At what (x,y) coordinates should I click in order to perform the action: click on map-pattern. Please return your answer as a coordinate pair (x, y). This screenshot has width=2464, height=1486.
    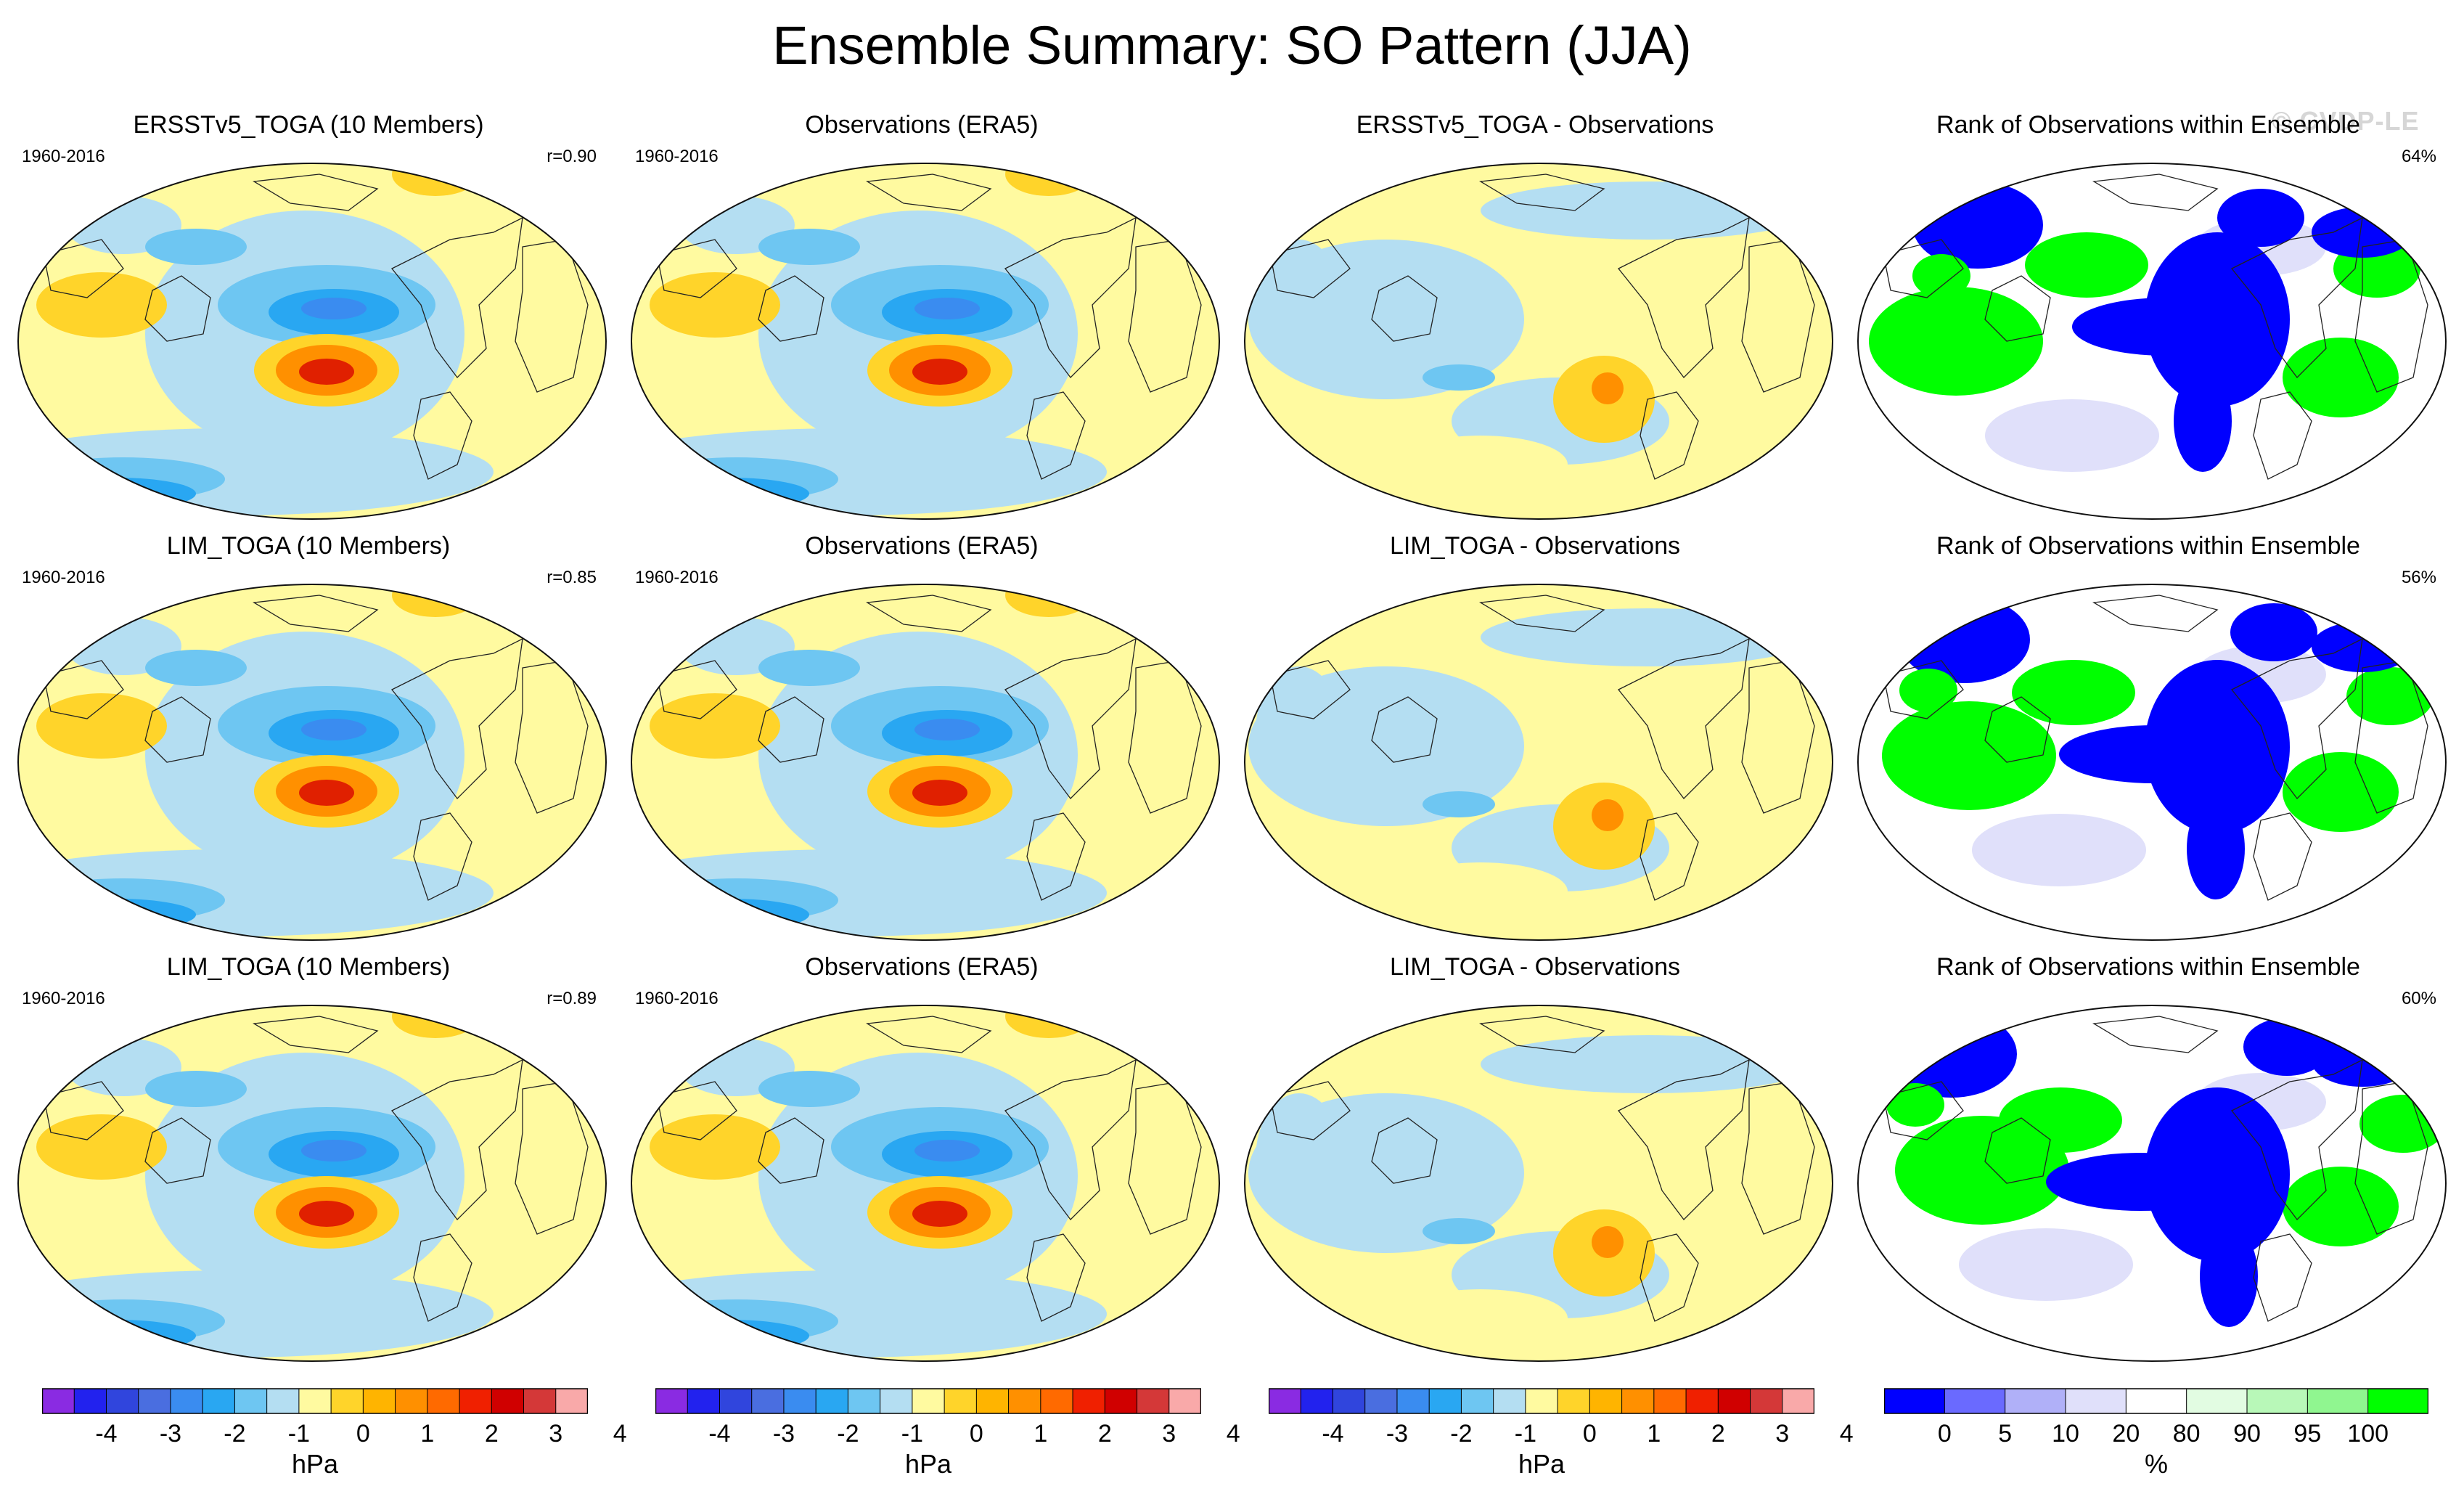
    Looking at the image, I should click on (312, 1184).